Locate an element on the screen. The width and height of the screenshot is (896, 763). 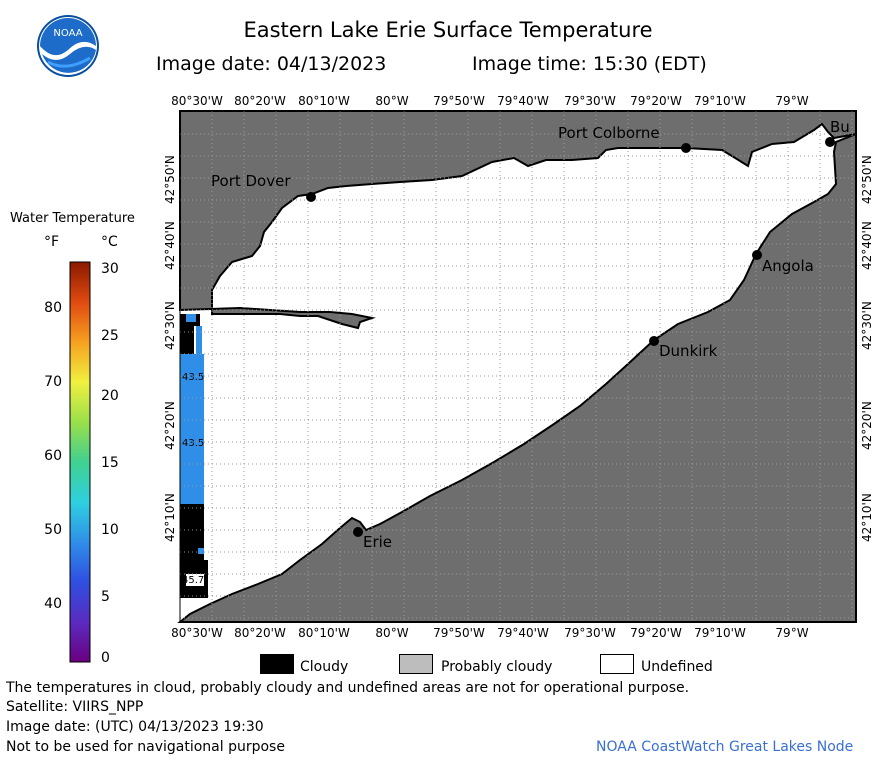
colorbar-title: Water Temperature is located at coordinates (72, 218).